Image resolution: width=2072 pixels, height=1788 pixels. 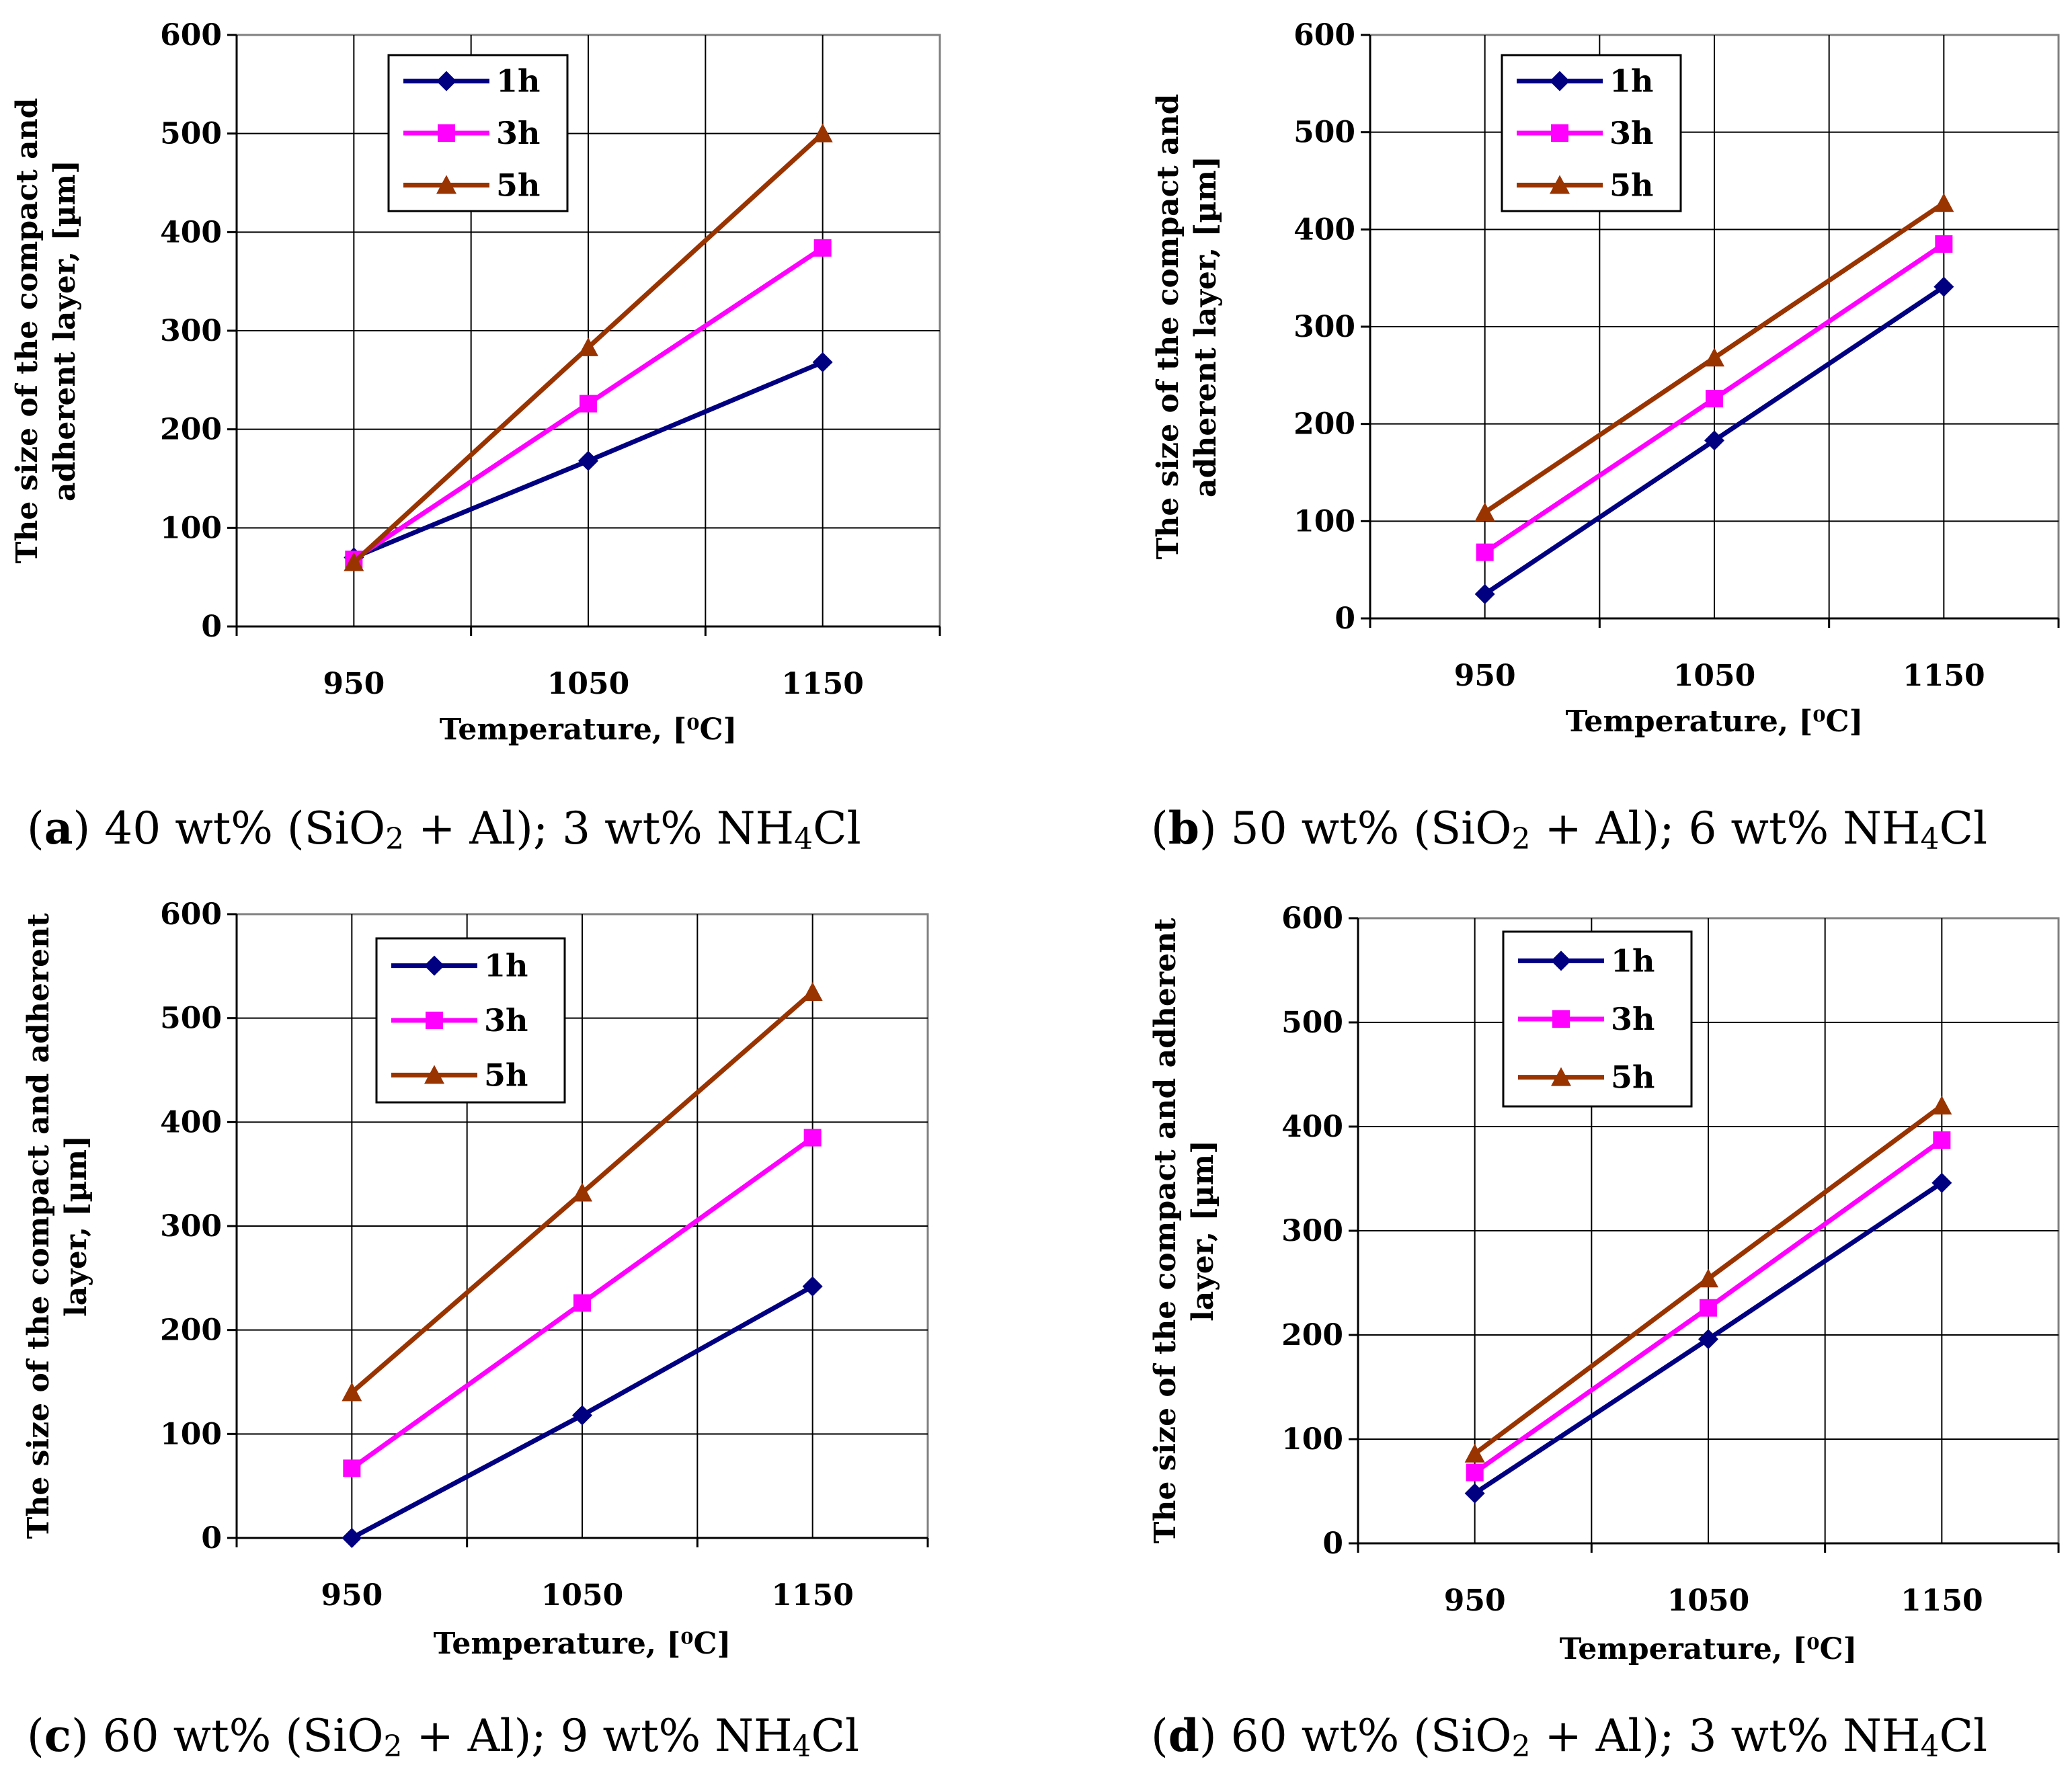 What do you see at coordinates (1365, 1736) in the screenshot?
I see `caption-text: 60 wt% (SiO` at bounding box center [1365, 1736].